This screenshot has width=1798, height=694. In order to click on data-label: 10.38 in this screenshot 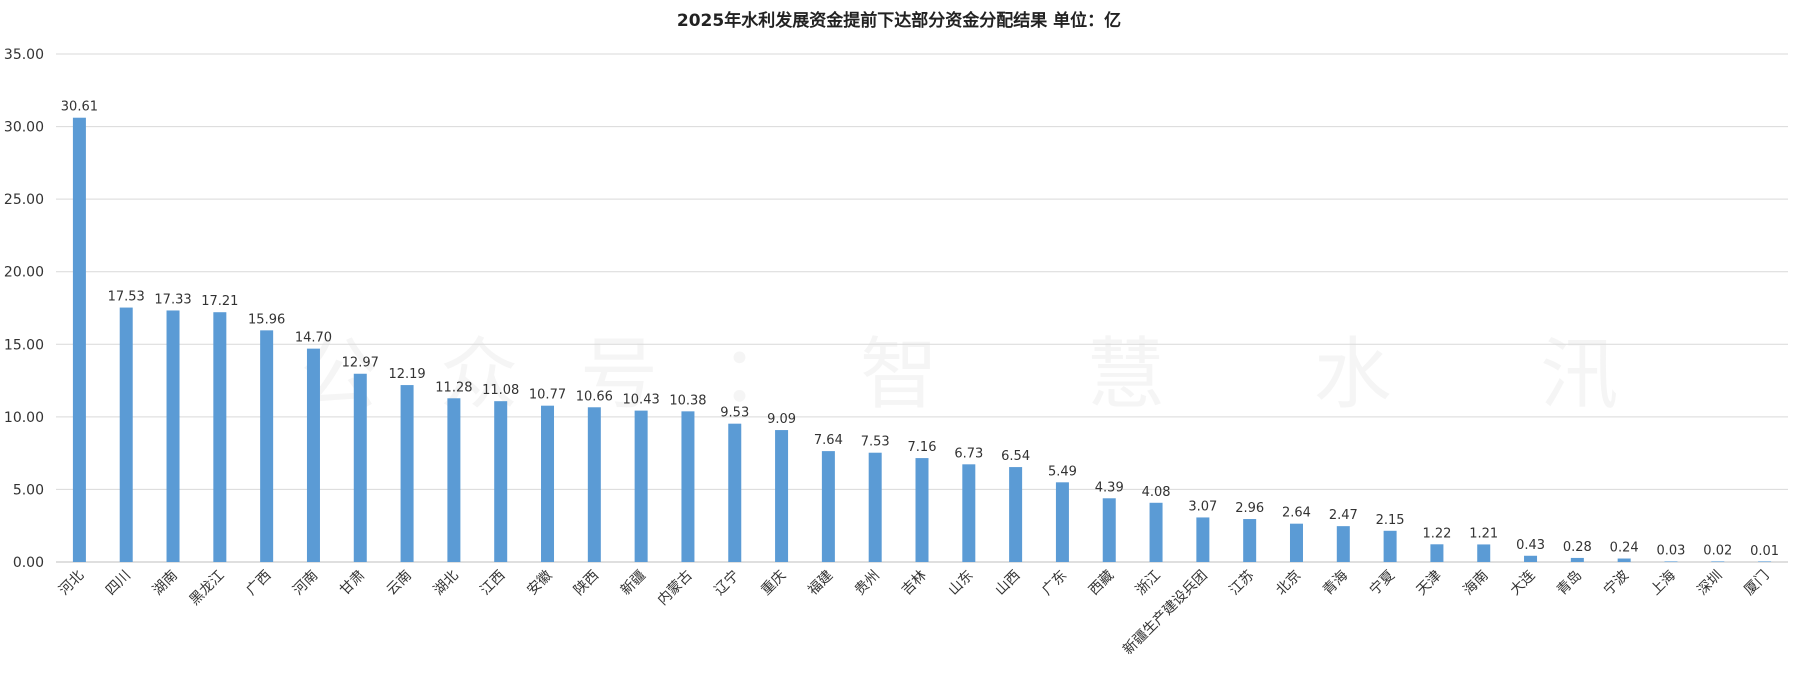, I will do `click(687, 400)`.